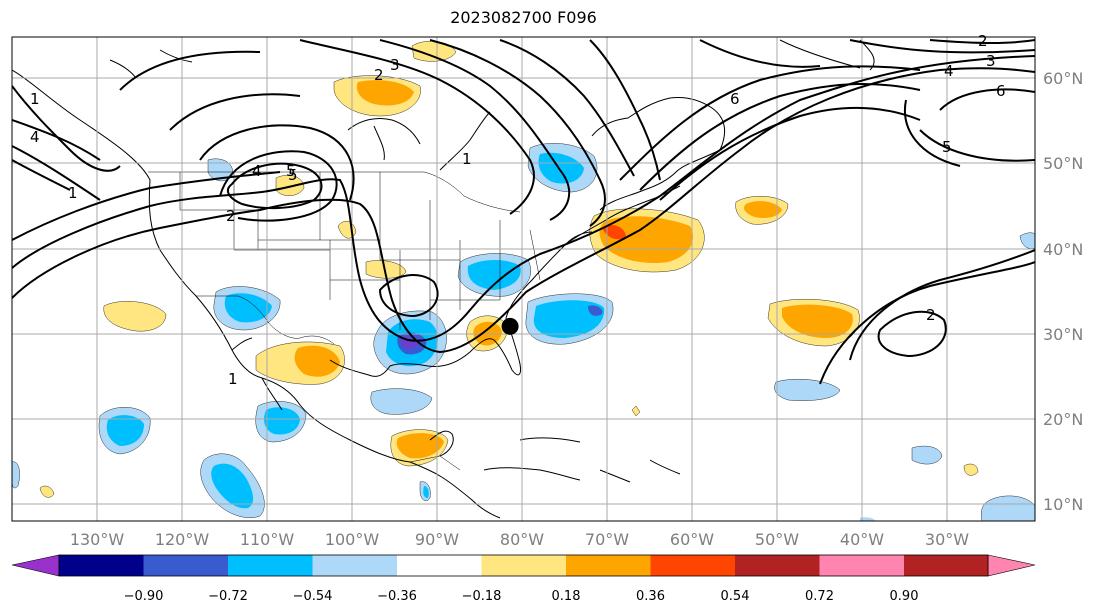 The width and height of the screenshot is (1105, 615). I want to click on lon-label: 30°W, so click(947, 539).